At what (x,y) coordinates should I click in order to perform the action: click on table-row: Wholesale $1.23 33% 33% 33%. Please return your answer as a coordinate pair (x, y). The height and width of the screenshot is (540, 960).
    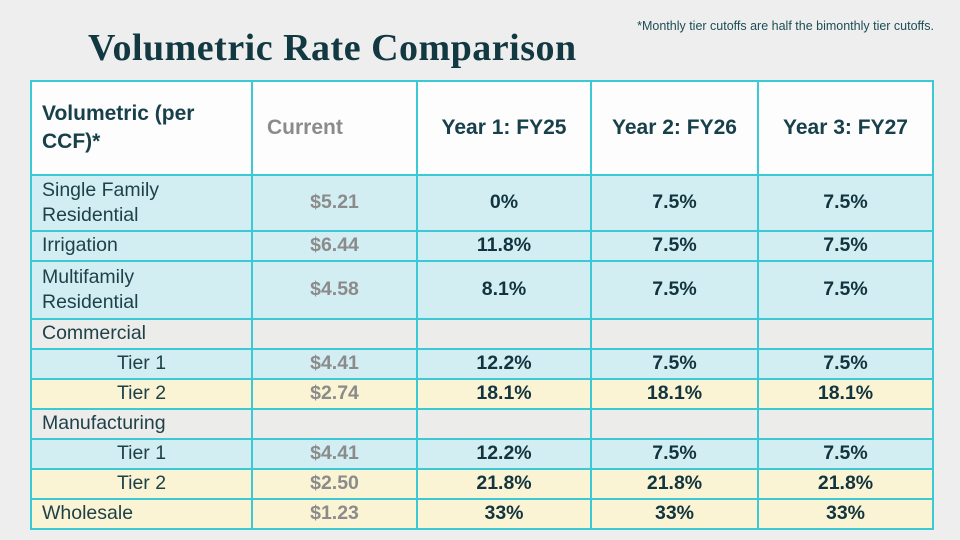
    Looking at the image, I should click on (482, 514).